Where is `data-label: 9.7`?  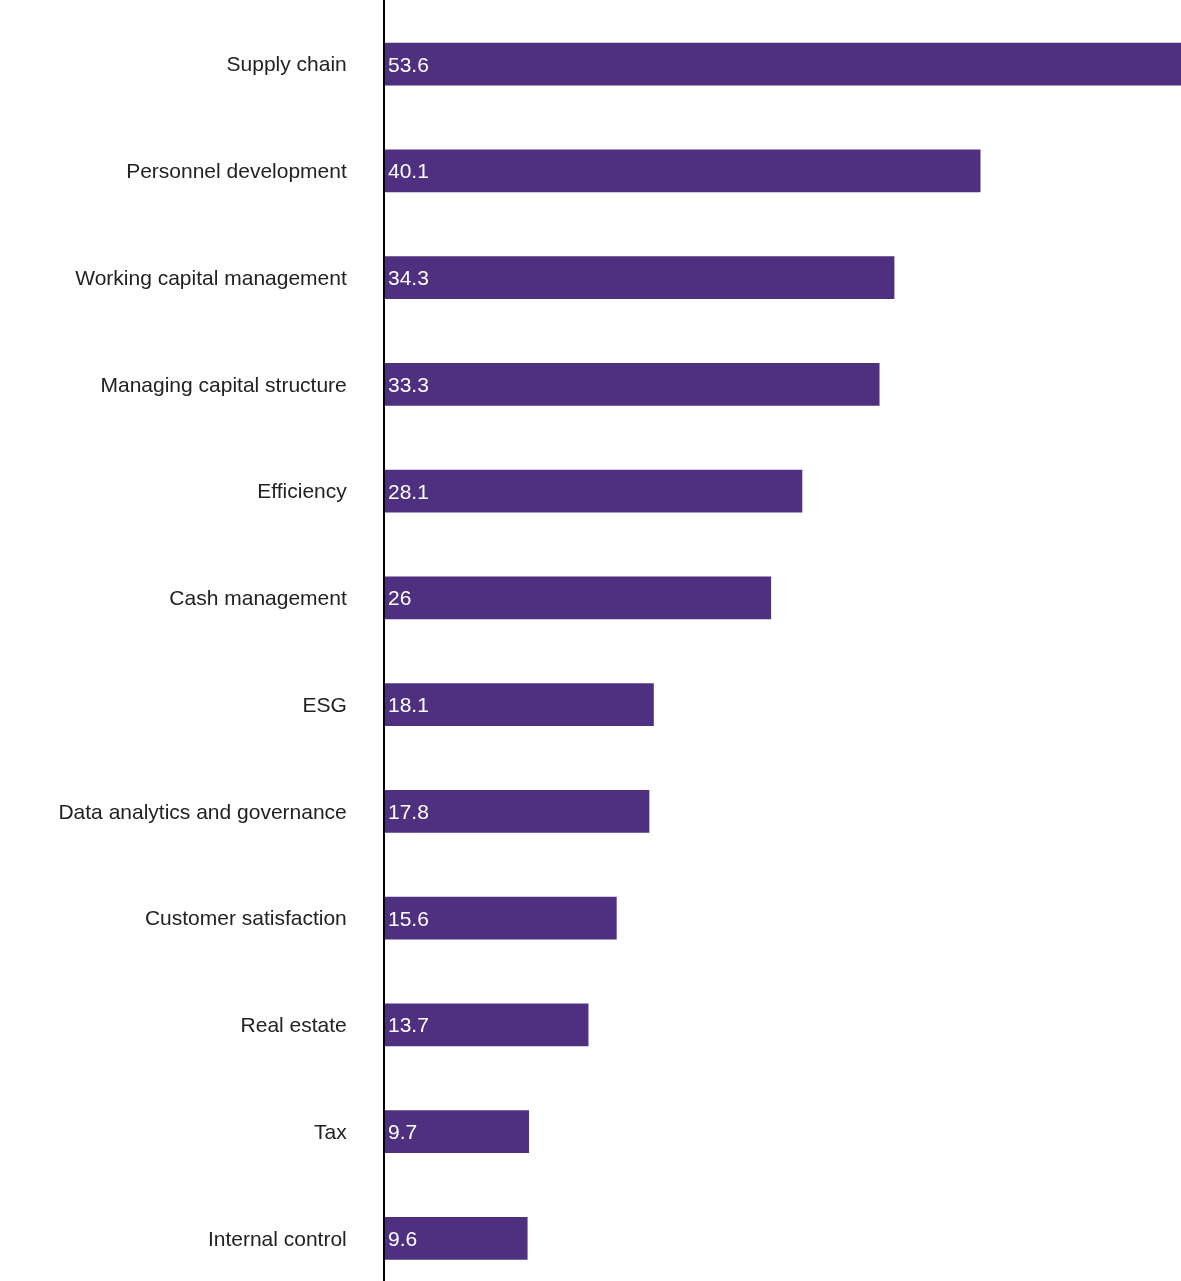
data-label: 9.7 is located at coordinates (403, 1132).